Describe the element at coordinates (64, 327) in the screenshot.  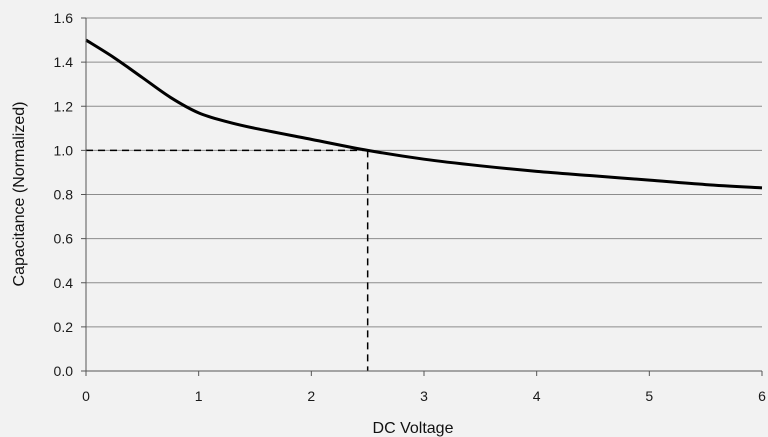
I see `y-tick-label: 0.2` at that location.